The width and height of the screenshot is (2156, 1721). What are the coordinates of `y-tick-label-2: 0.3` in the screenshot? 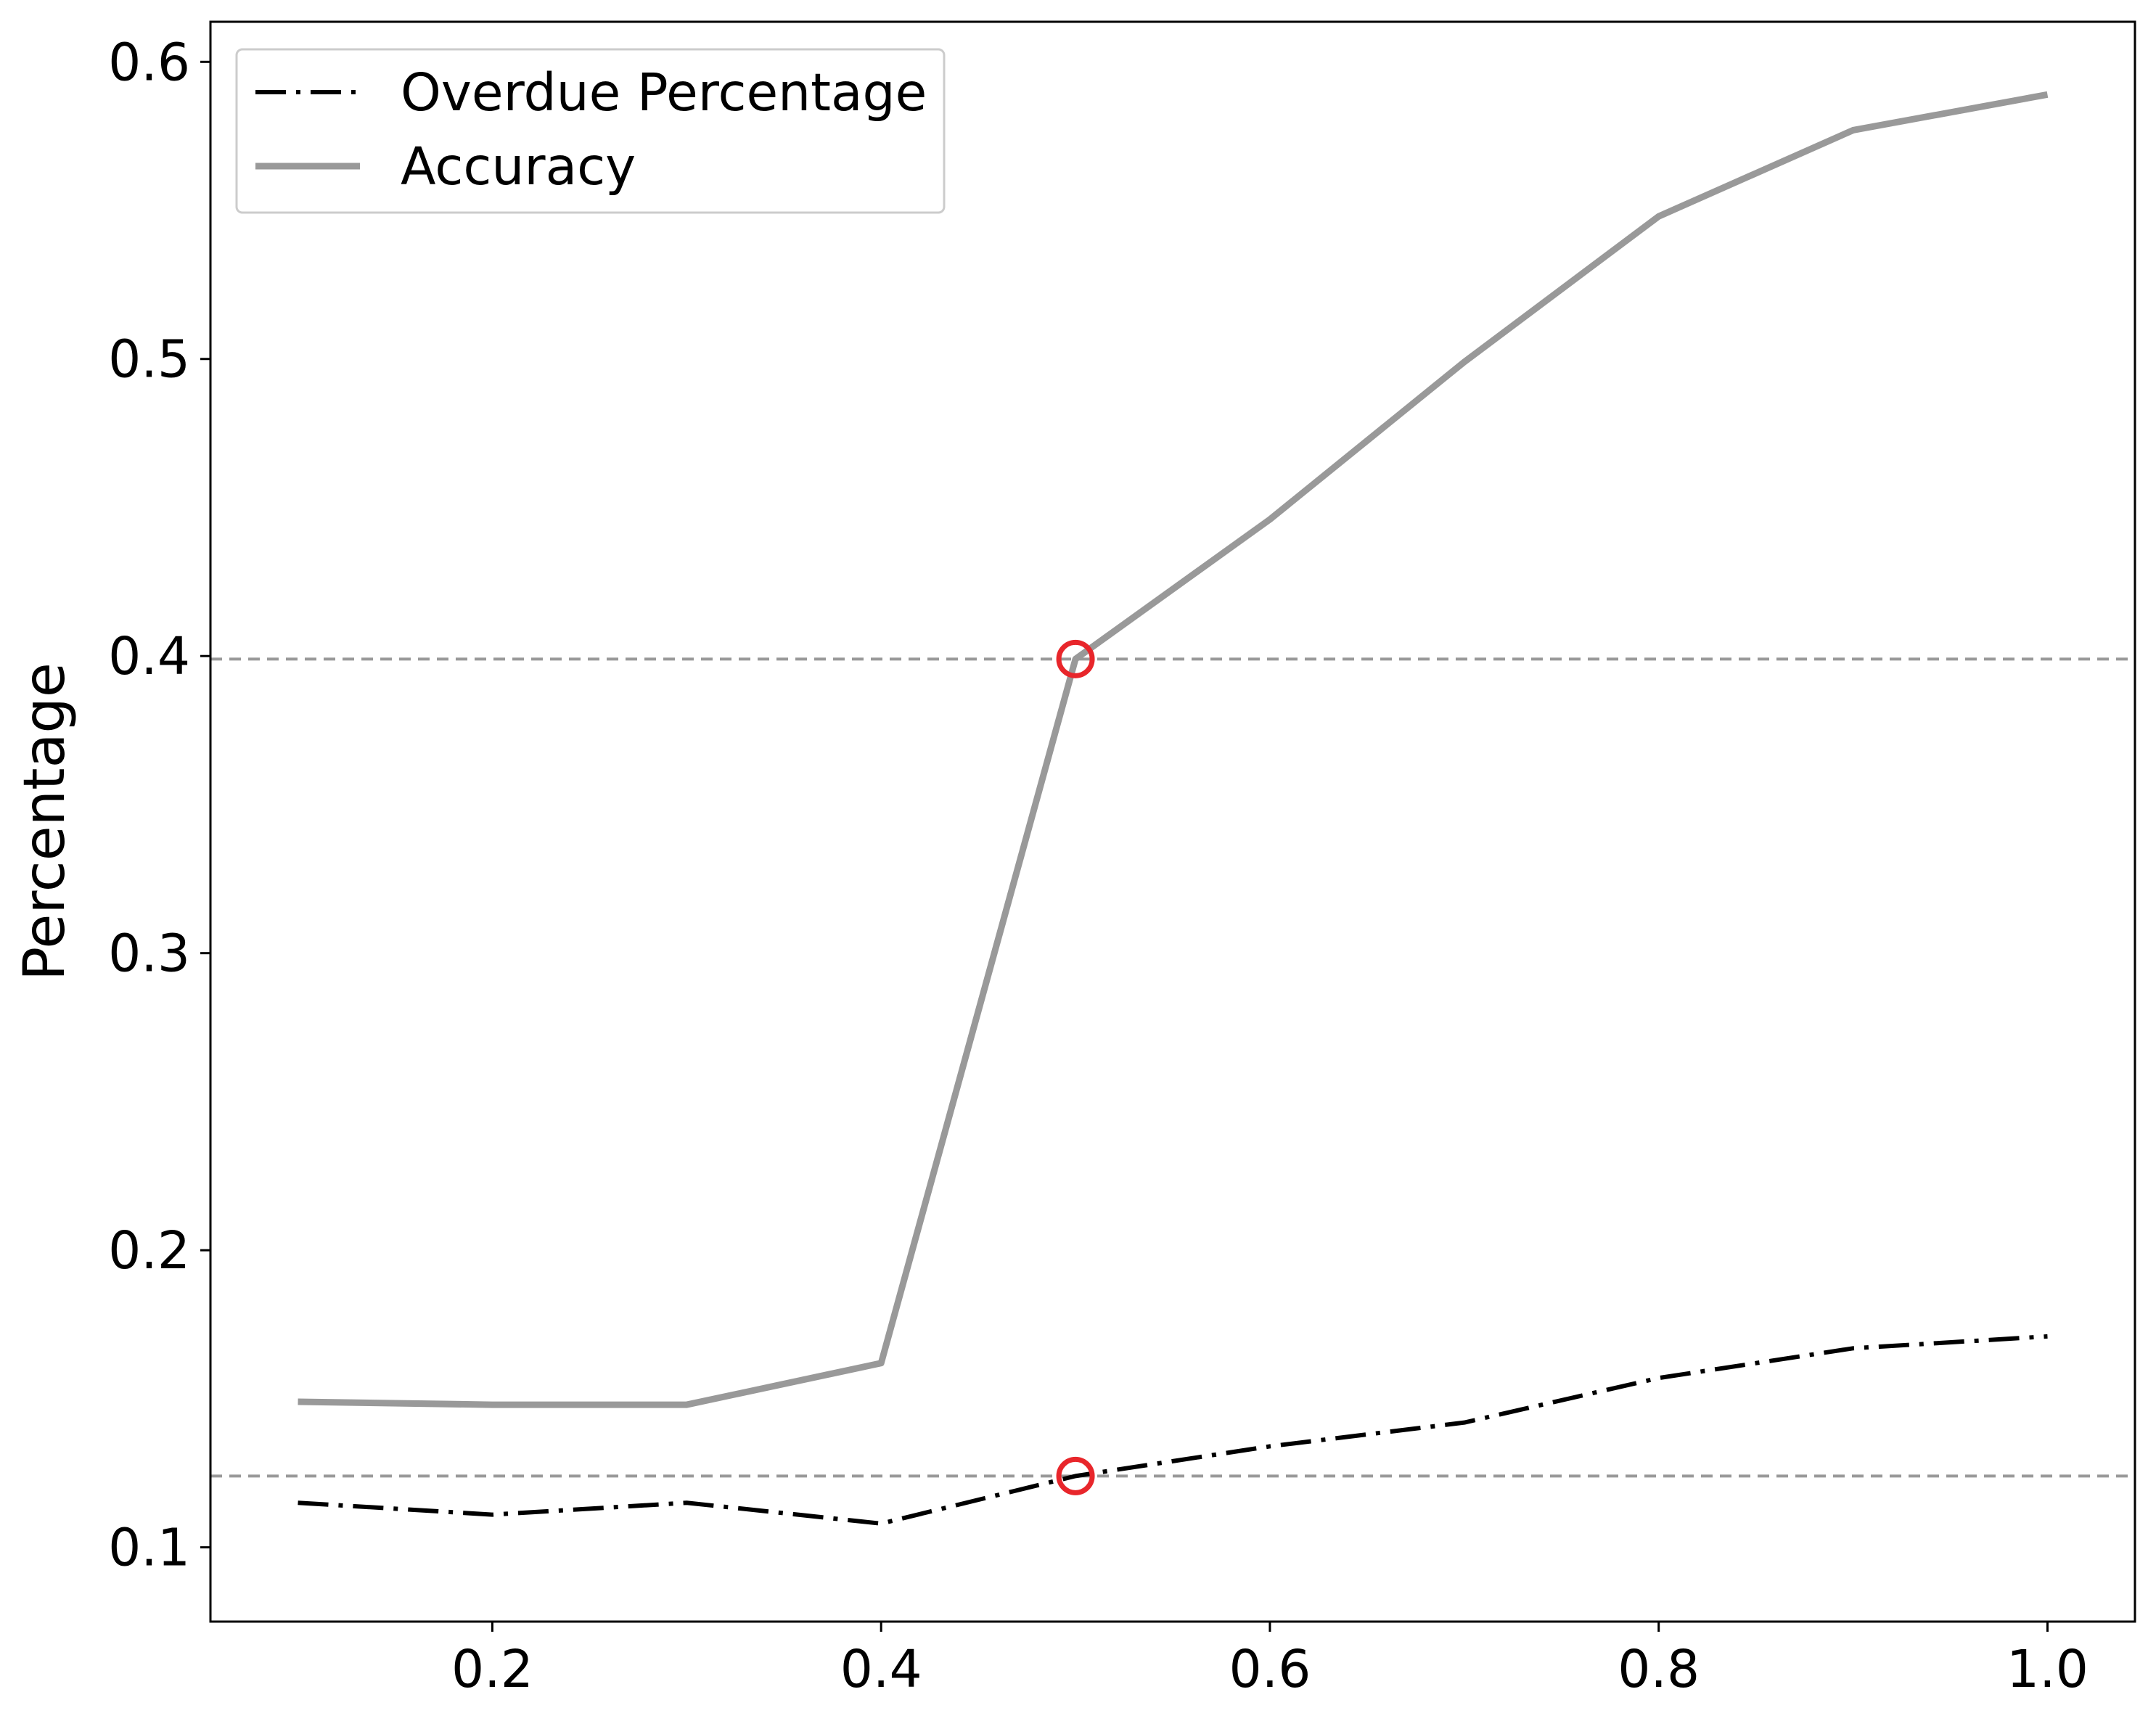 It's located at (149, 954).